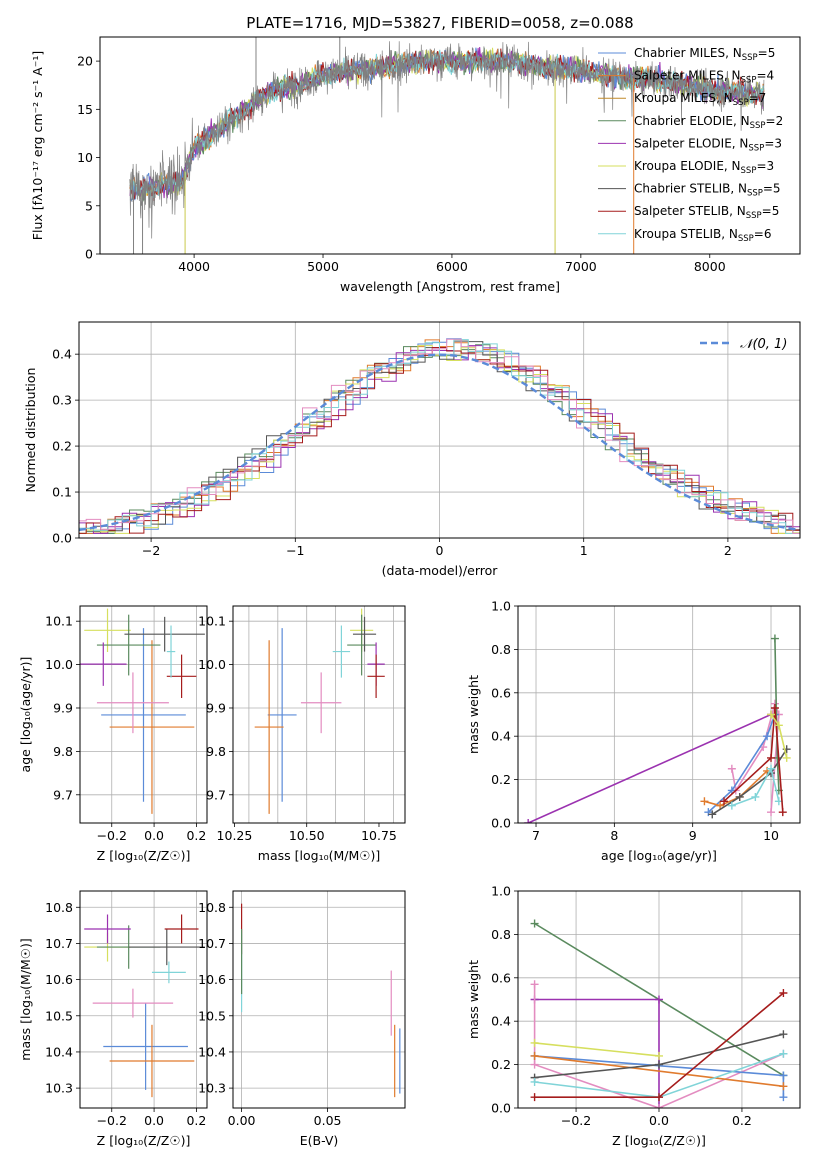 This screenshot has height=1170, width=819. I want to click on x-tick-label: 0.00, so click(242, 1120).